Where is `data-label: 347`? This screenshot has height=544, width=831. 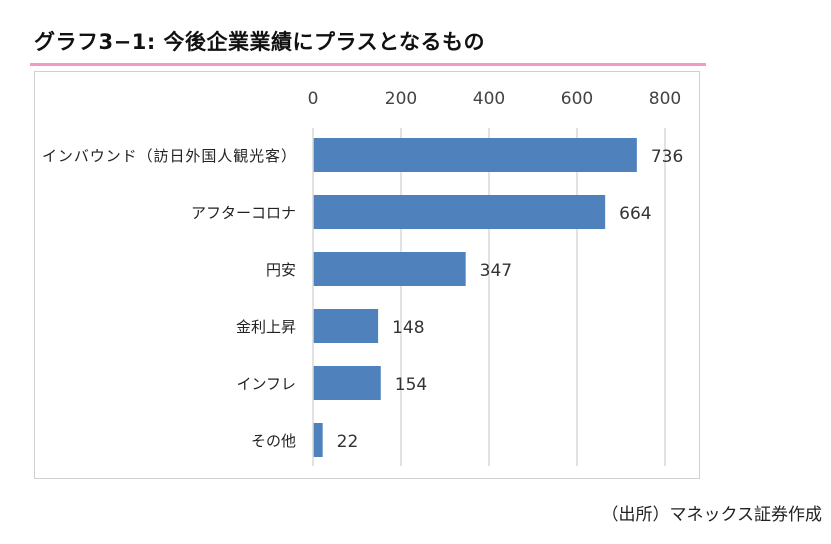 data-label: 347 is located at coordinates (496, 271).